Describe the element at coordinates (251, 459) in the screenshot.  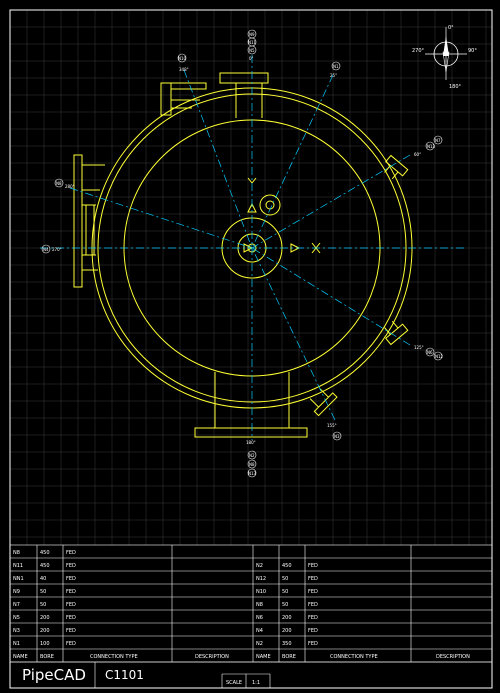
I see `tag-bottom-group: 180° N2 N8 N13` at that location.